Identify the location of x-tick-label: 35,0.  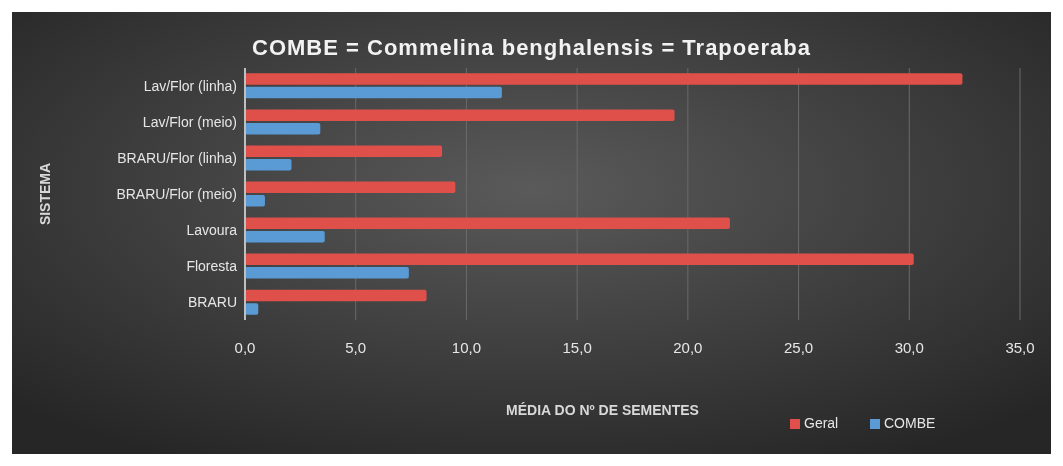
(1020, 347).